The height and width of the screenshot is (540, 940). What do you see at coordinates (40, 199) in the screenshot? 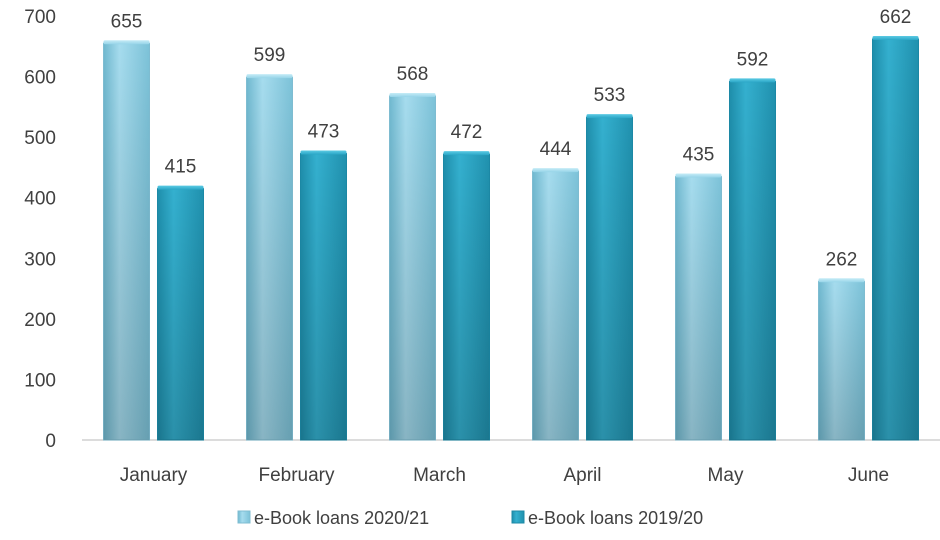
I see `y-tick-label: 400` at bounding box center [40, 199].